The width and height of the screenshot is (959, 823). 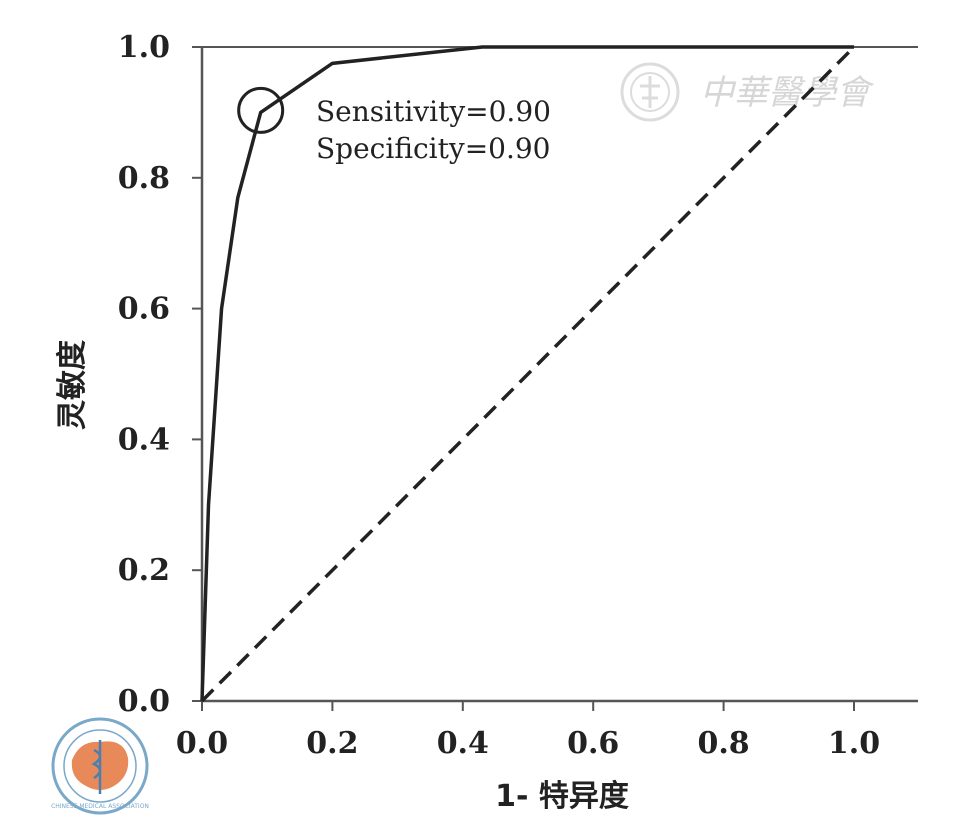 I want to click on x-tick-label: 0.2, so click(x=332, y=743).